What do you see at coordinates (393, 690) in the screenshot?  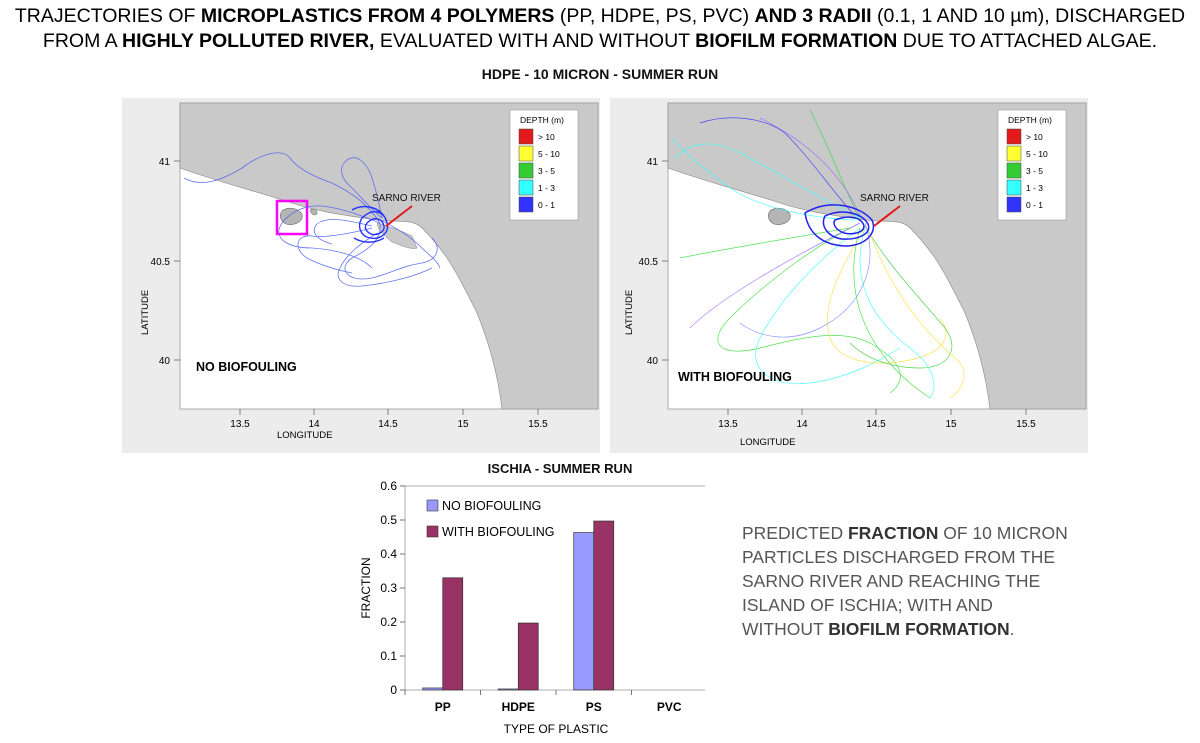 I see `bar-y-tick-label: 0` at bounding box center [393, 690].